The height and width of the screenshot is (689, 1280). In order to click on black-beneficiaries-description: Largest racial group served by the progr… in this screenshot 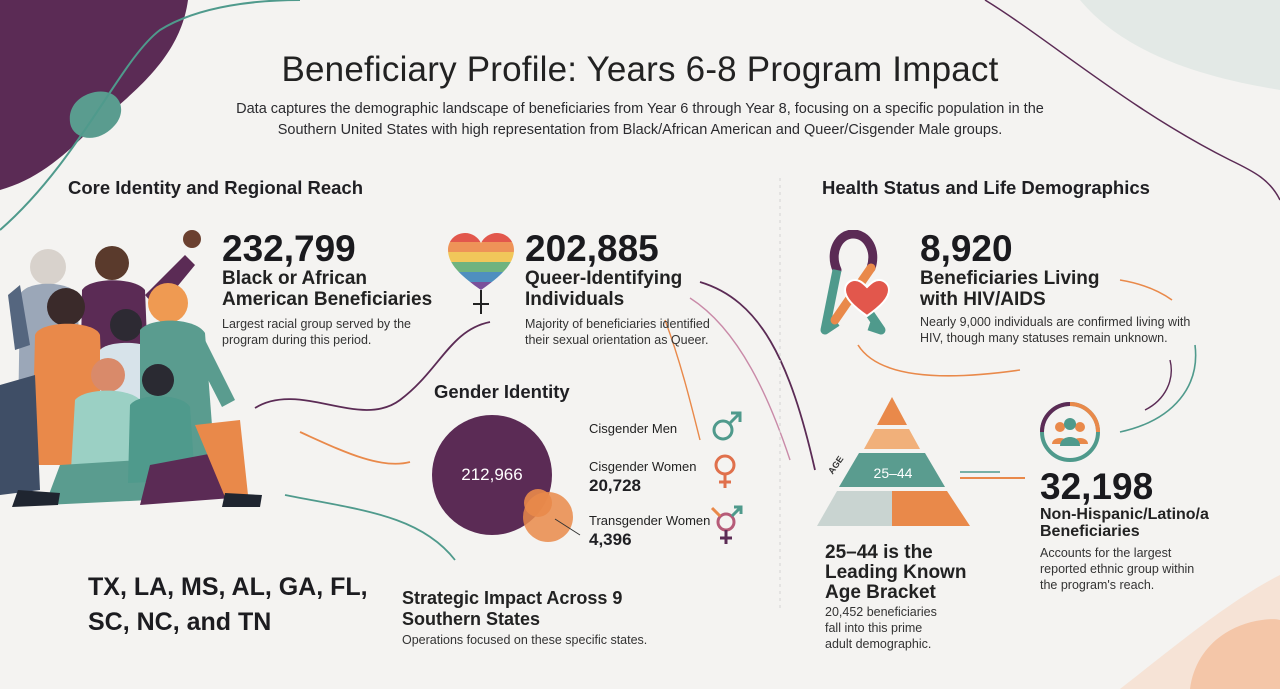, I will do `click(316, 332)`.